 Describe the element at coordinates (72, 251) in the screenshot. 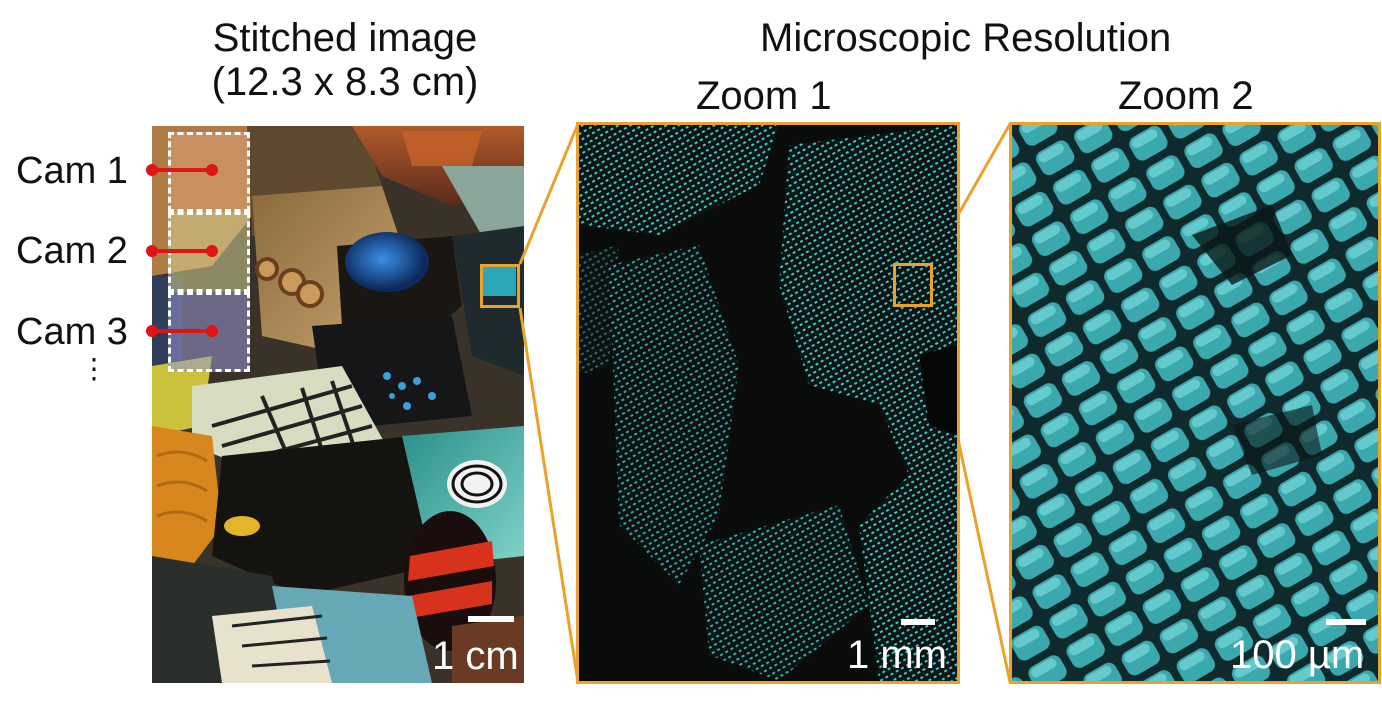

I see `camera-label-2: Cam 2` at that location.